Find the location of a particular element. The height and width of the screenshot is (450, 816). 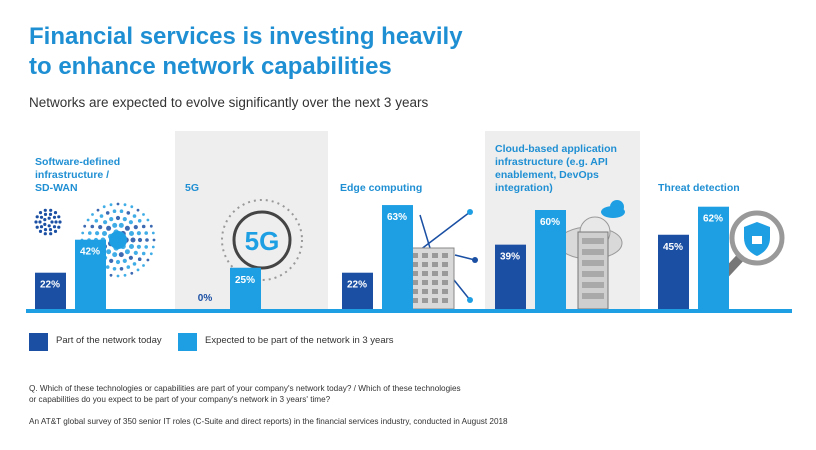

data-label: 42% is located at coordinates (90, 252).